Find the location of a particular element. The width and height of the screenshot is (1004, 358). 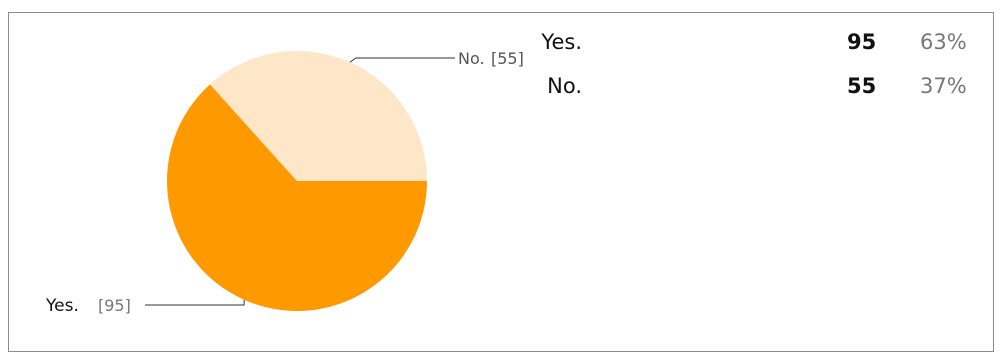

leader-line-yes is located at coordinates (195, 302).